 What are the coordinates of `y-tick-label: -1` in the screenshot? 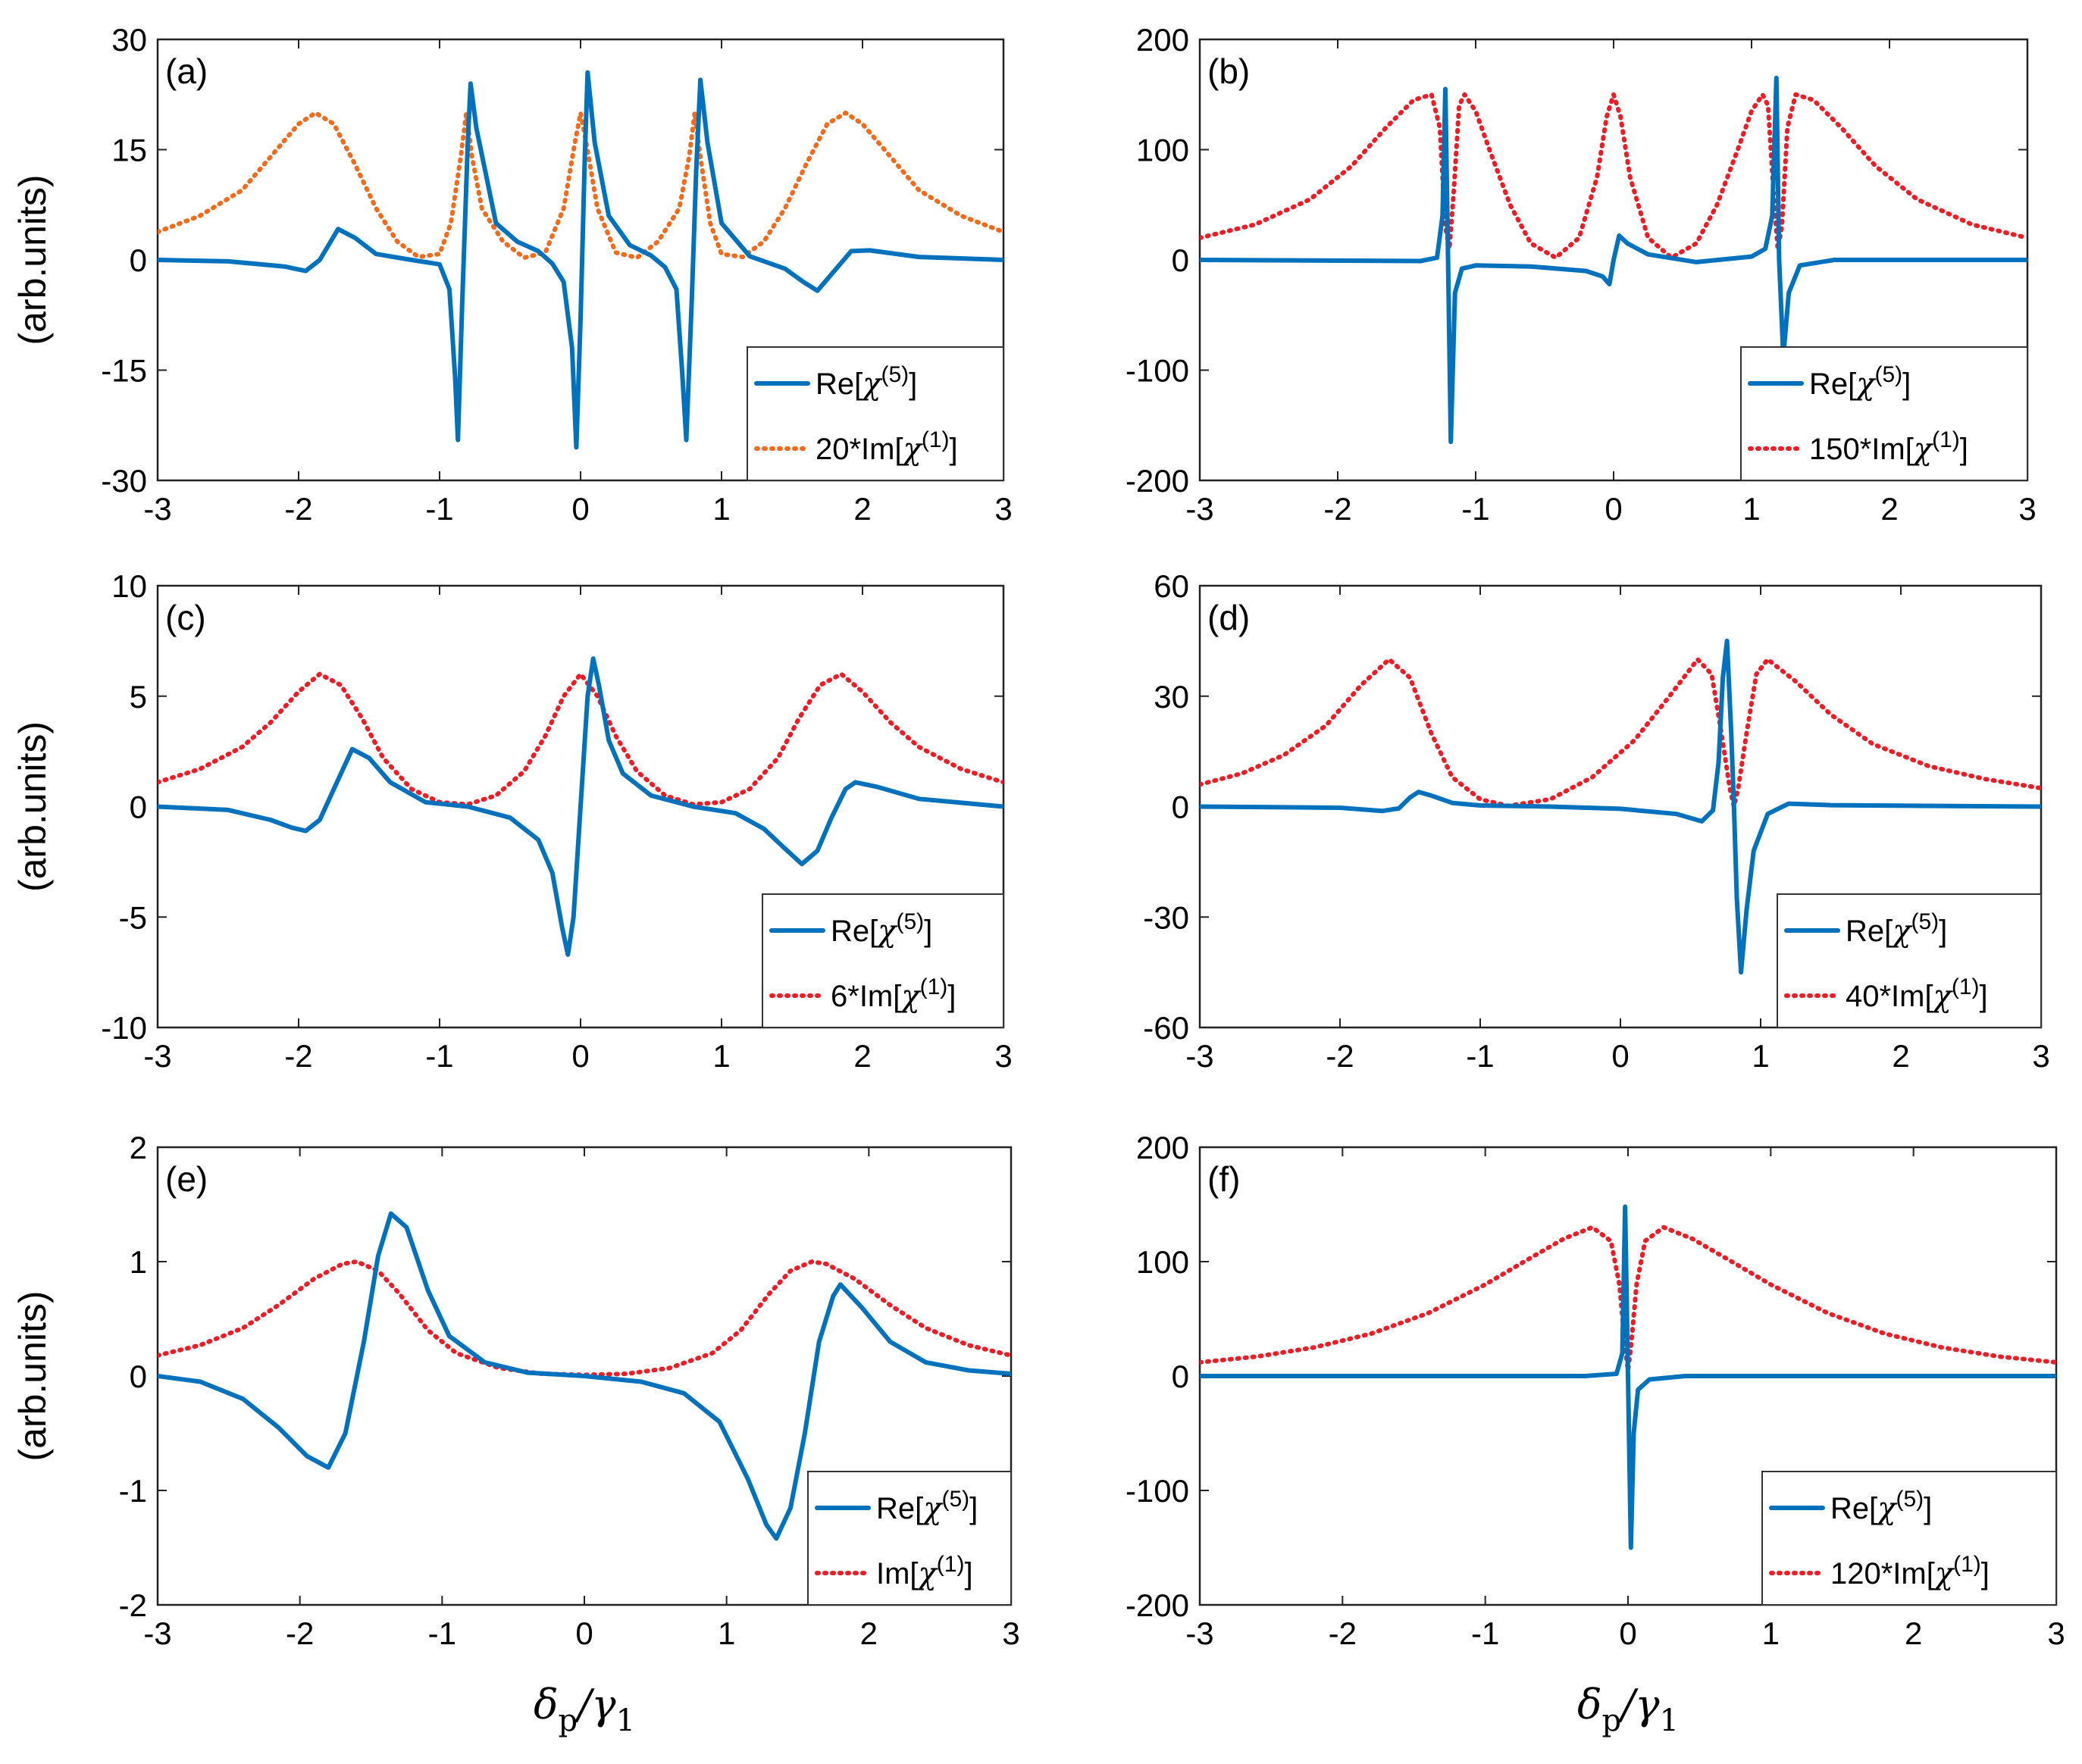 It's located at (133, 1491).